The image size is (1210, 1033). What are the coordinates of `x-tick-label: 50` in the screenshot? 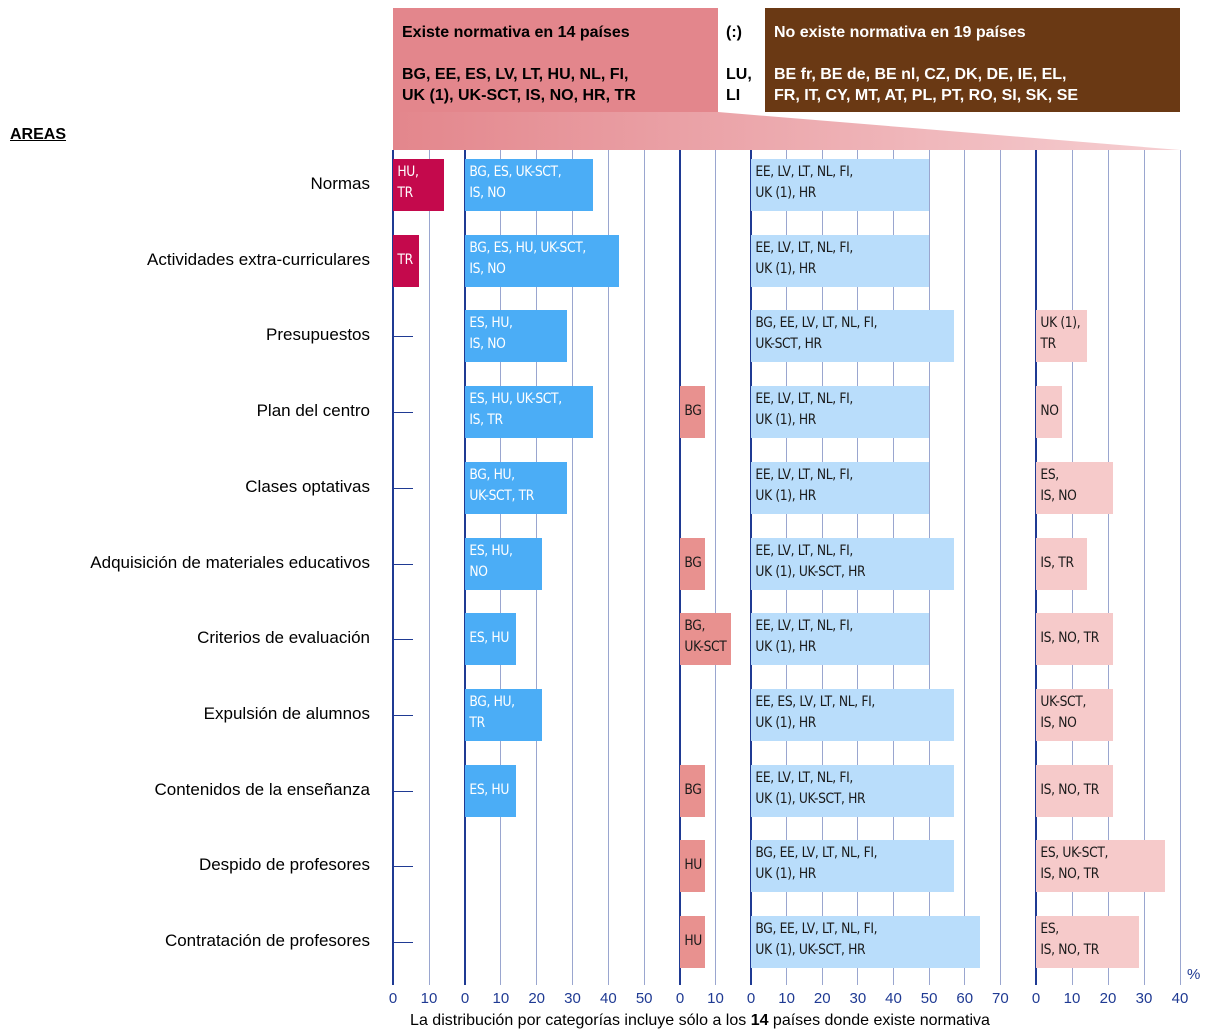 It's located at (644, 998).